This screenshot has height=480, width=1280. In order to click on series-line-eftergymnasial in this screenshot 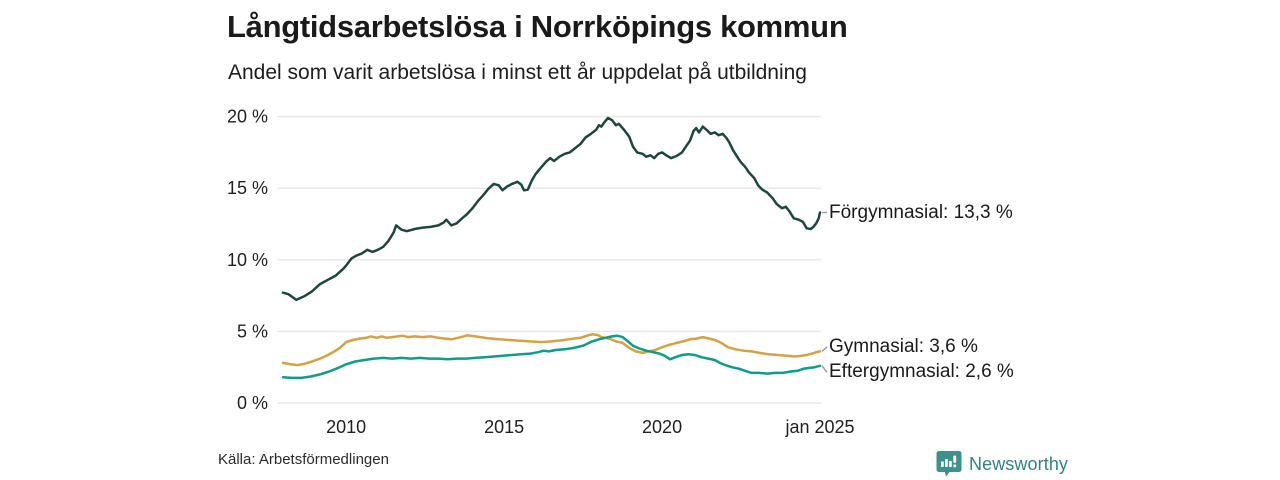, I will do `click(551, 357)`.